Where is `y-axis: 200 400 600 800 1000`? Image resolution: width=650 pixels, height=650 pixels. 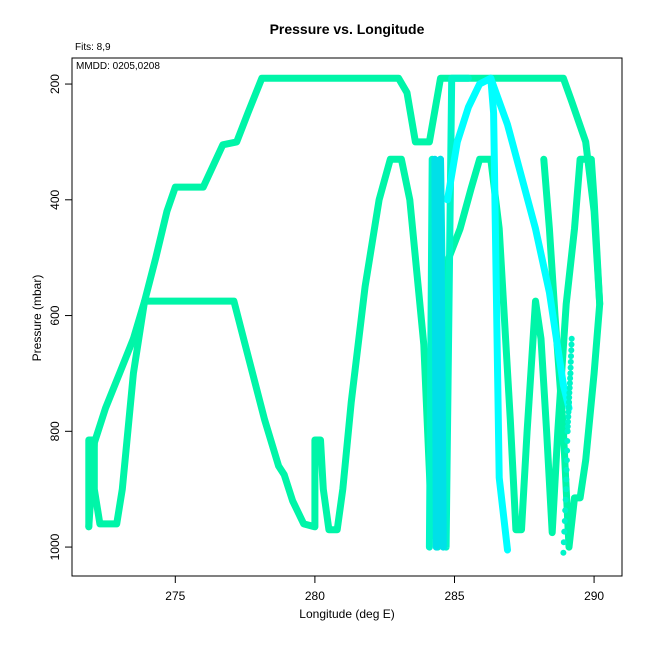
y-axis: 200 400 600 800 1000 is located at coordinates (60, 317).